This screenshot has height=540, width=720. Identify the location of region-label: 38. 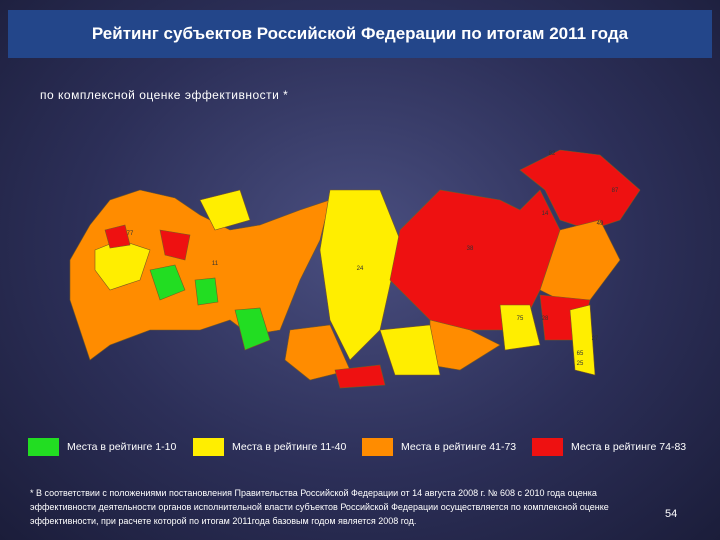
(470, 249).